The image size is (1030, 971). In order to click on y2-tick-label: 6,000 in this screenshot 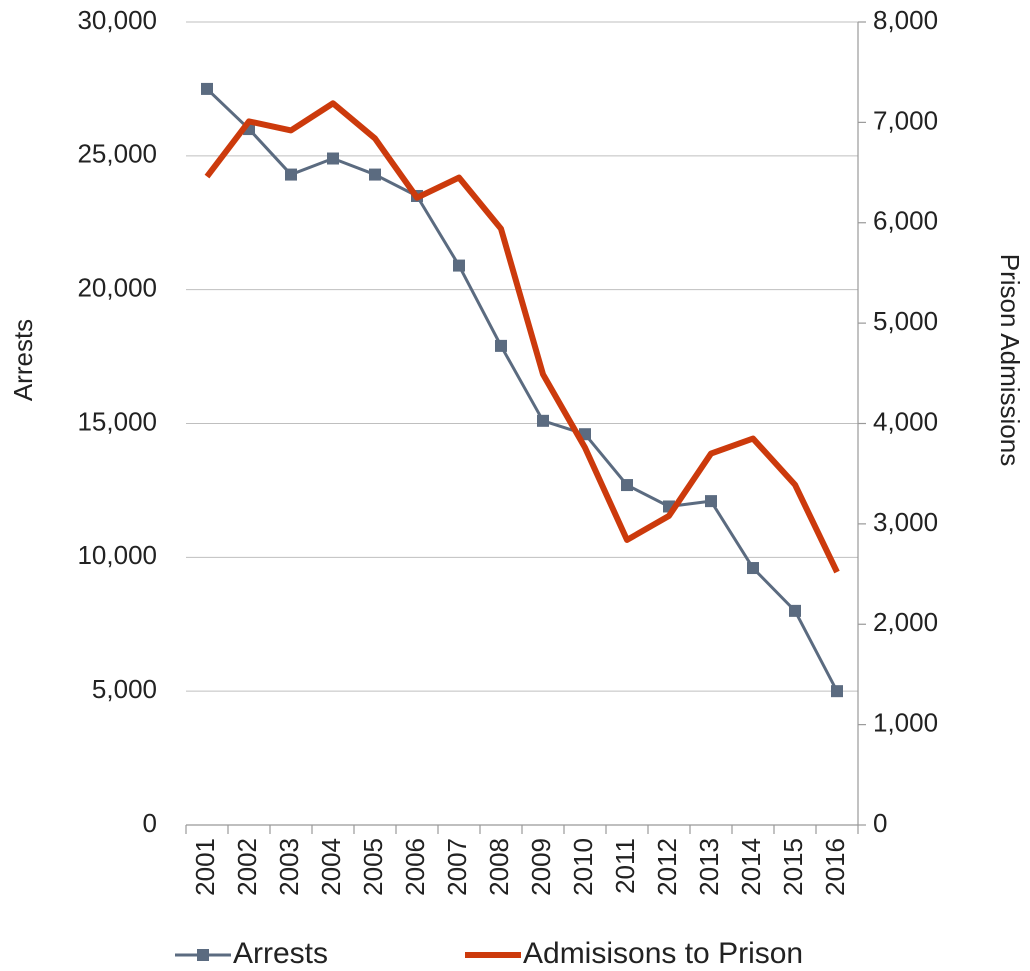, I will do `click(905, 221)`.